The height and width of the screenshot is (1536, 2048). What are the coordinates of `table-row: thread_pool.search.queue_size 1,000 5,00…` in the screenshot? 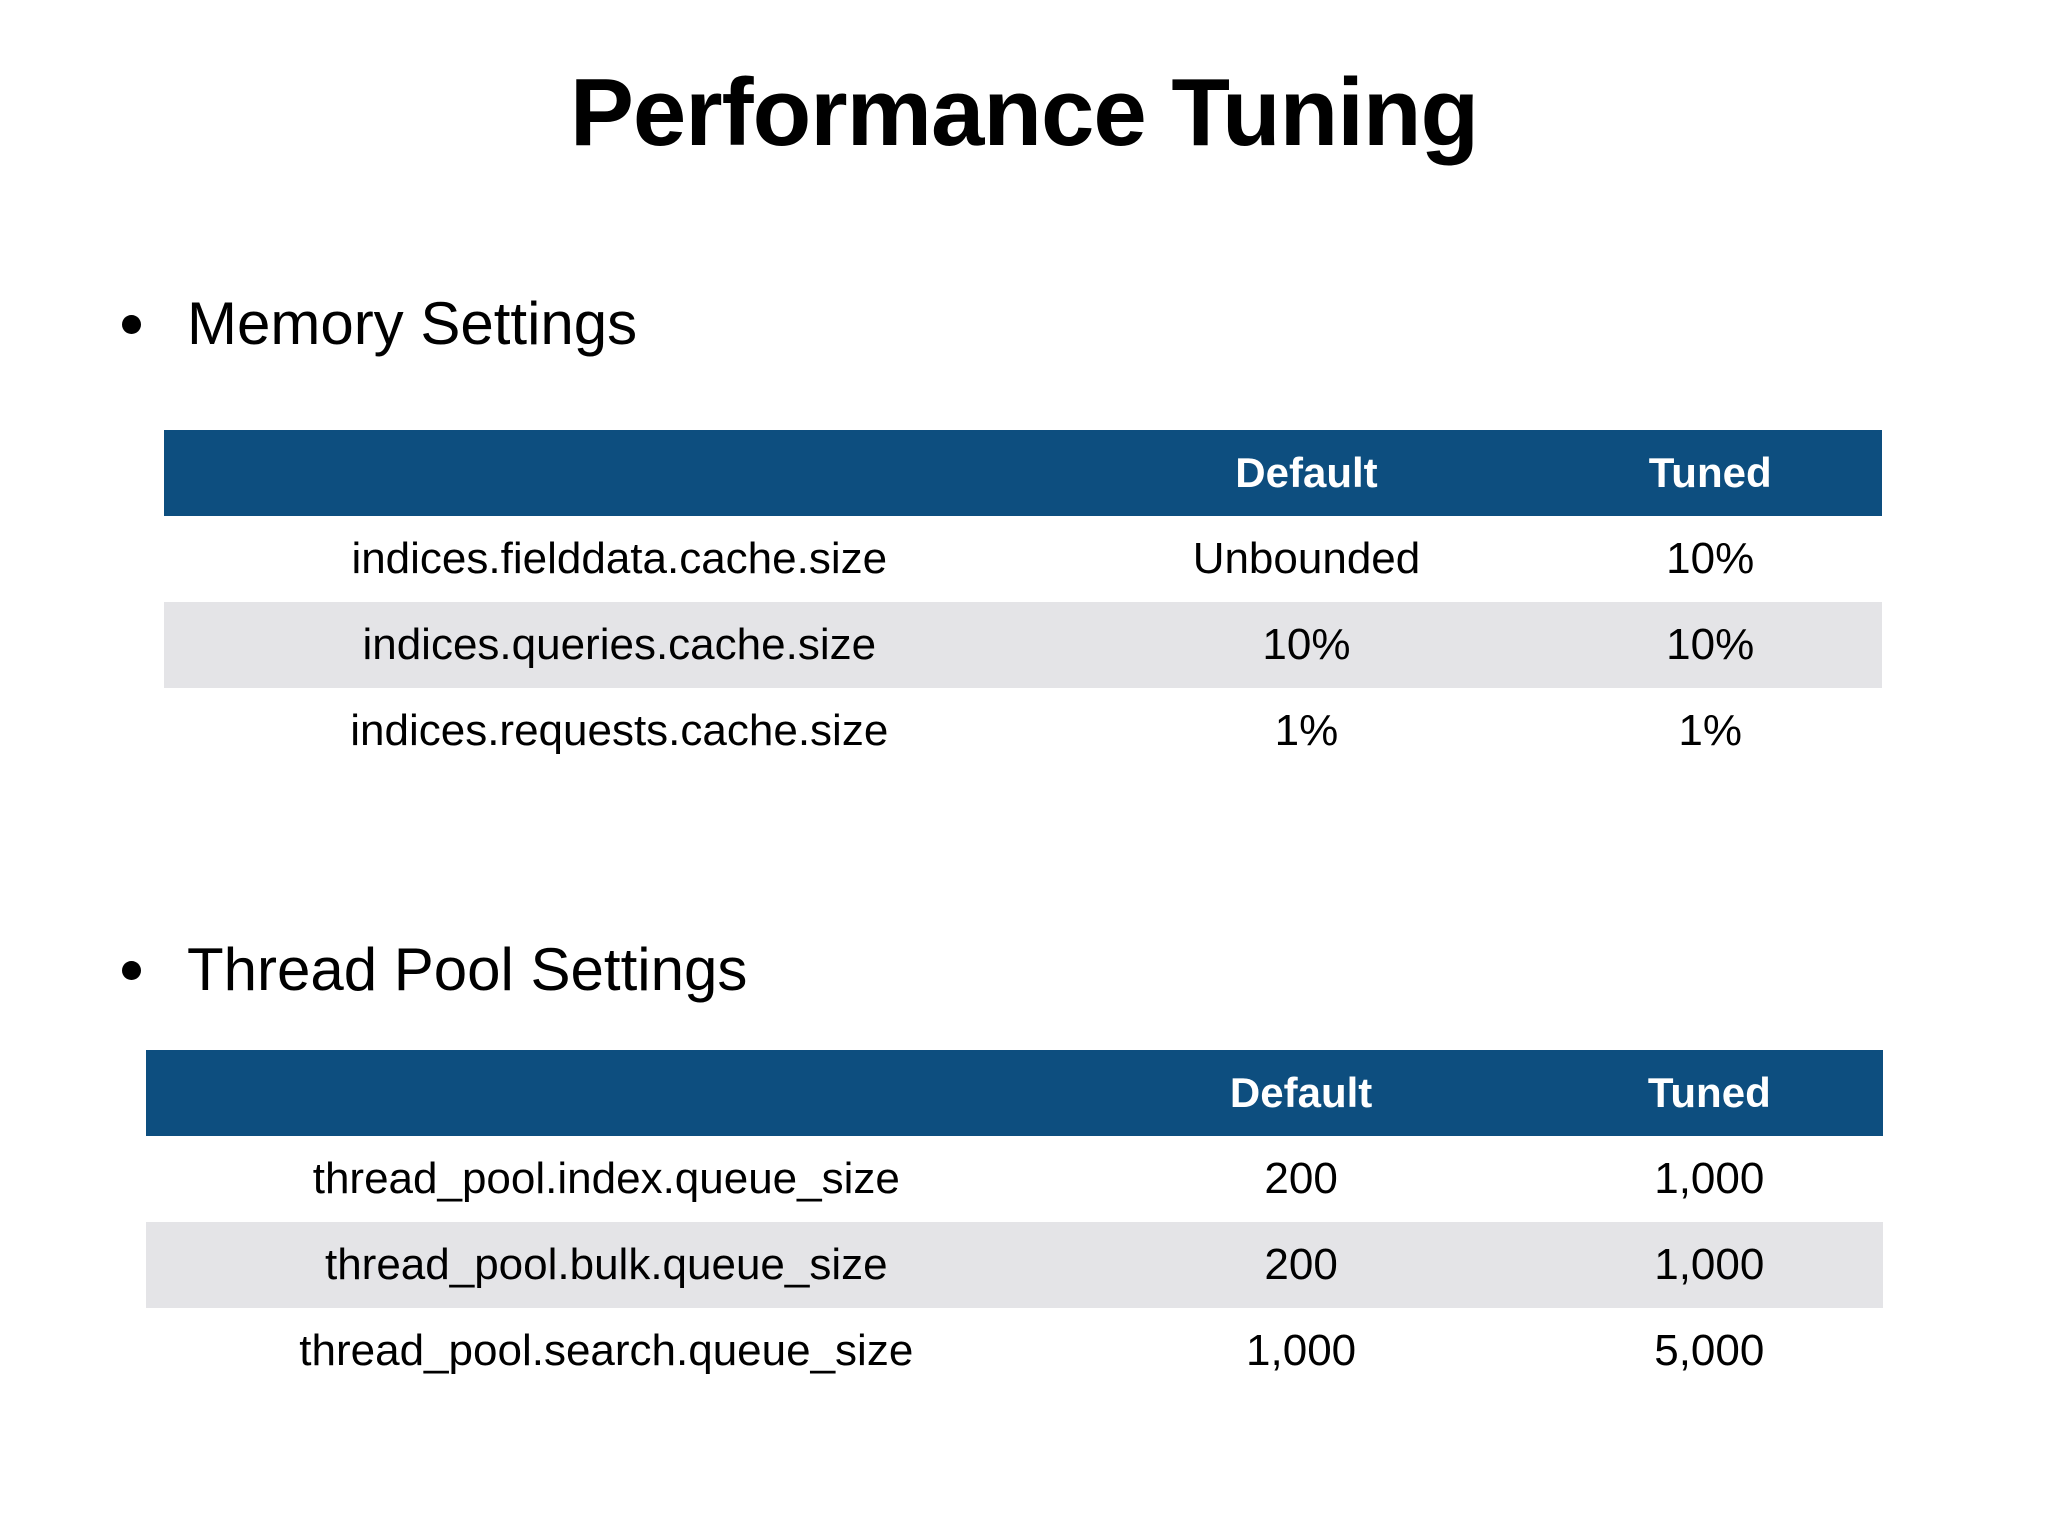 It's located at (1014, 1351).